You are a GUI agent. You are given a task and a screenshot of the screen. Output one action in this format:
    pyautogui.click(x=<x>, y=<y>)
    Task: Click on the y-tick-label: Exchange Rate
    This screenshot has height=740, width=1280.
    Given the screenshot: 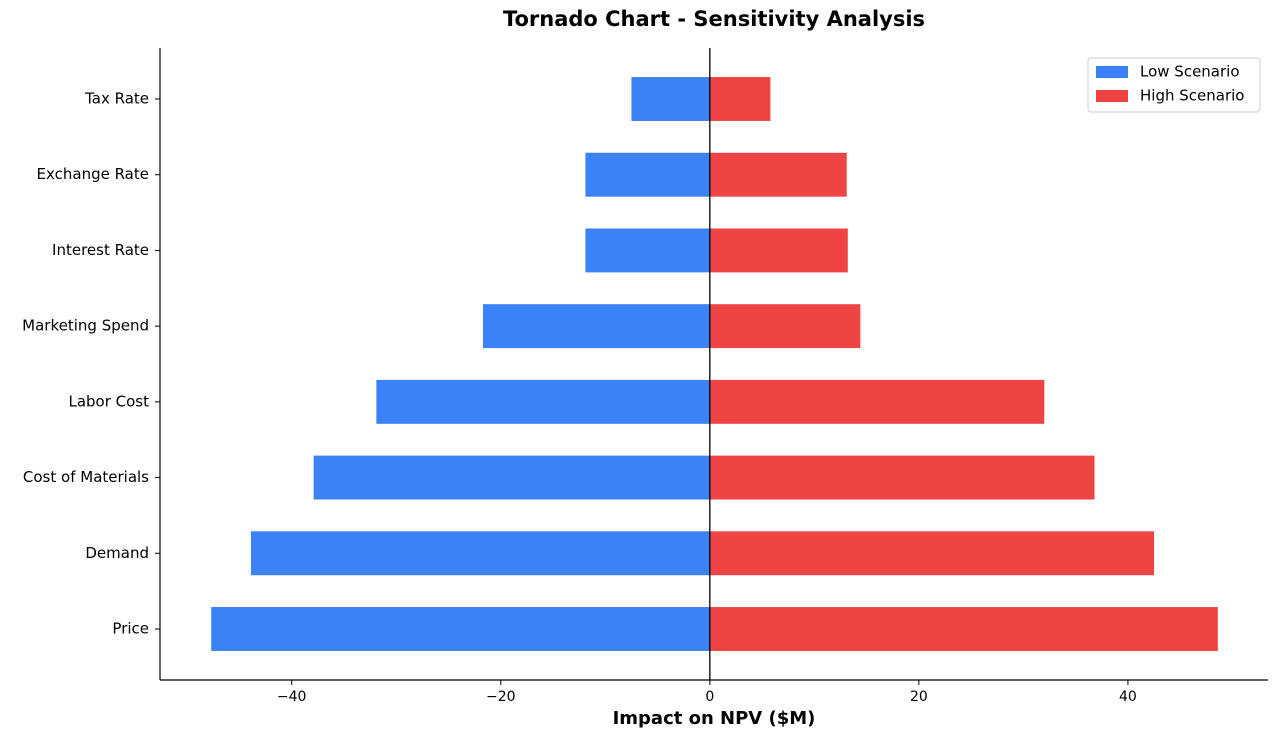 What is the action you would take?
    pyautogui.click(x=93, y=174)
    